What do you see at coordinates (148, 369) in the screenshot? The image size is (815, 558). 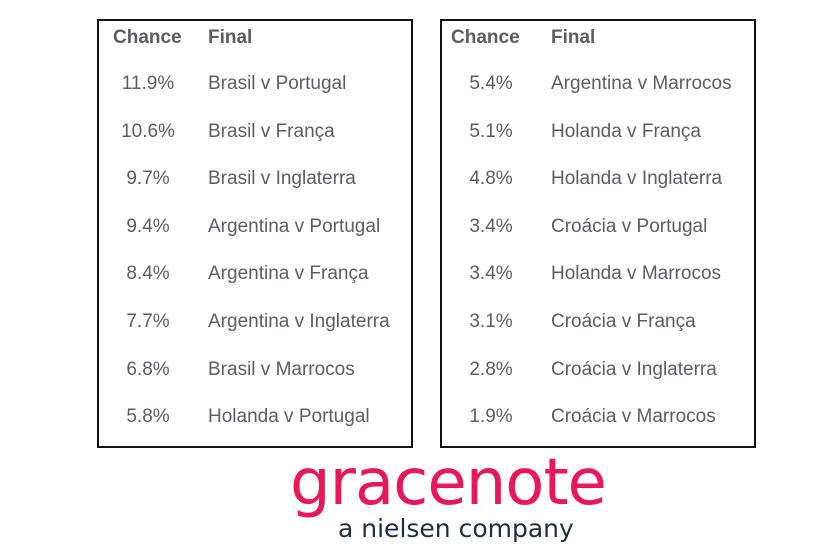 I see `chance-value: 6.8%` at bounding box center [148, 369].